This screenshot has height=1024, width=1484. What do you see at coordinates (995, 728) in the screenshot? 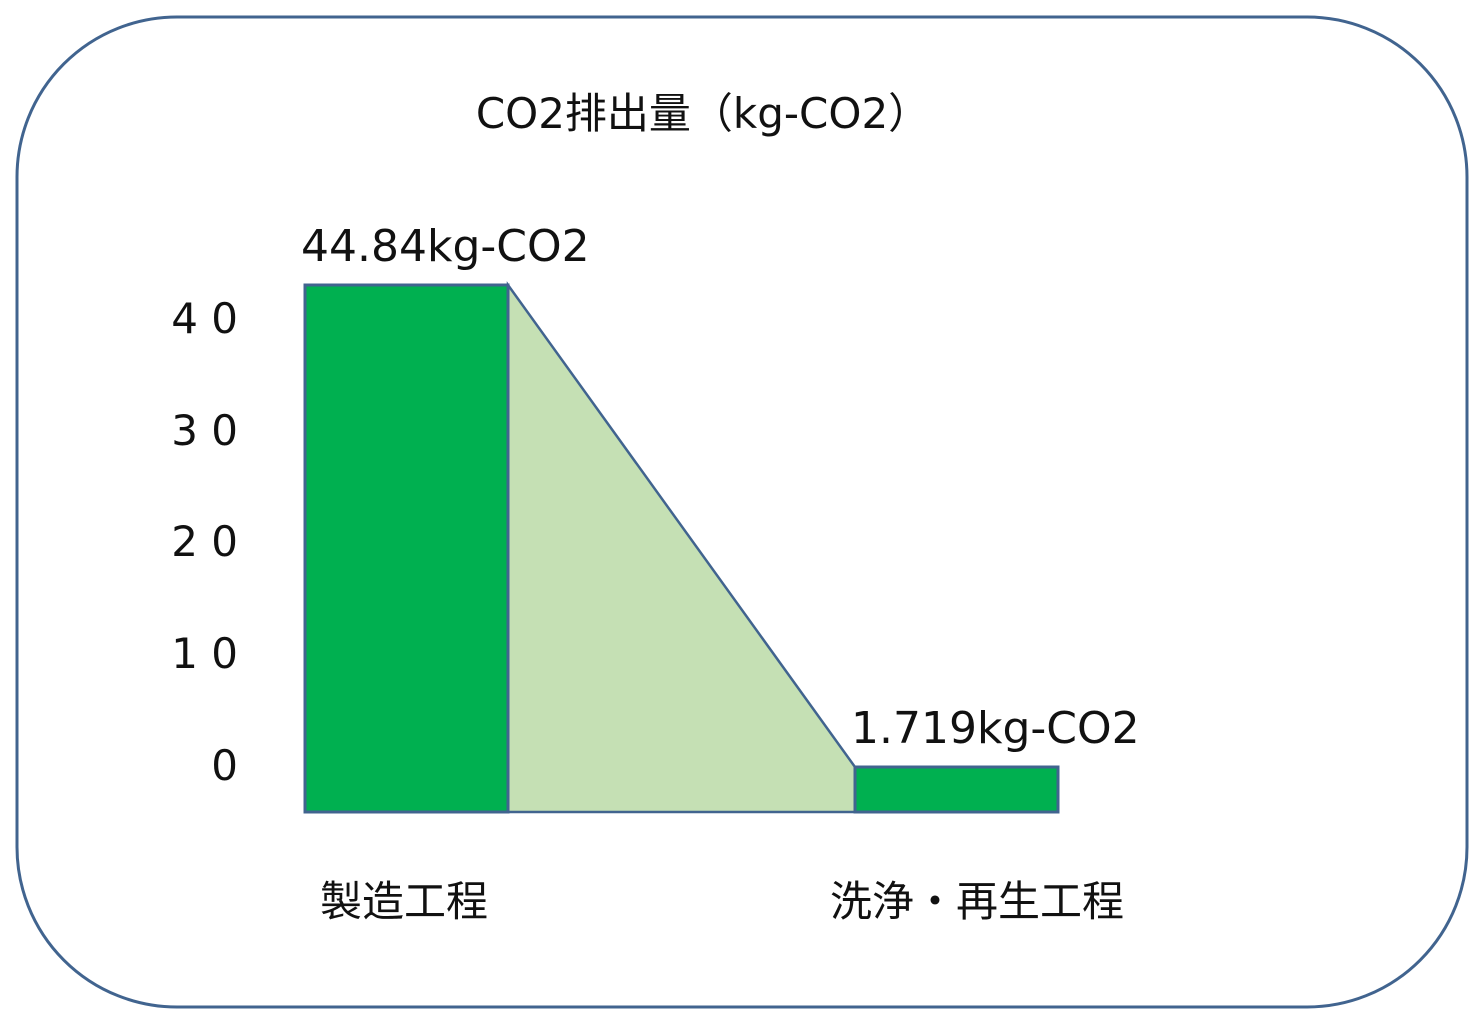
I see `data-label-cleaning-regeneration: 1.719kg-CO2` at bounding box center [995, 728].